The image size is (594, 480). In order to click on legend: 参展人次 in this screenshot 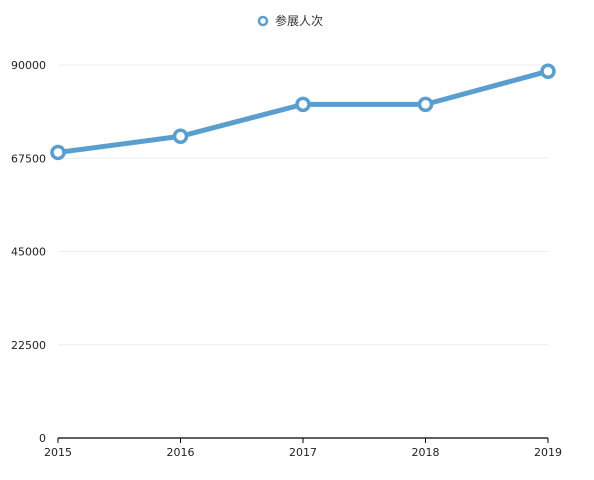, I will do `click(290, 20)`.